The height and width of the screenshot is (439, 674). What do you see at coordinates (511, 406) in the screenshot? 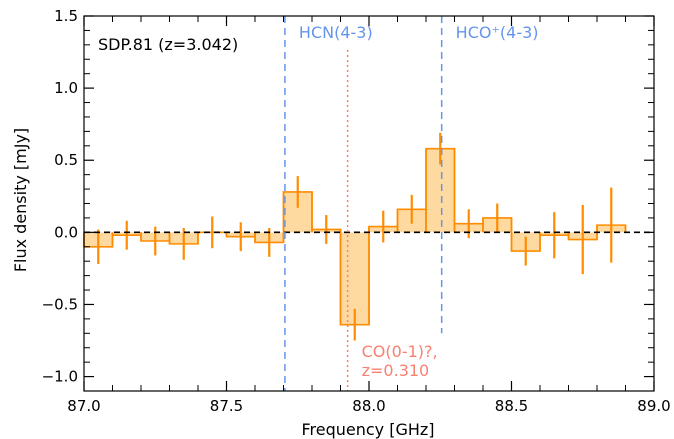
I see `x-tick-label-3: 88.5` at bounding box center [511, 406].